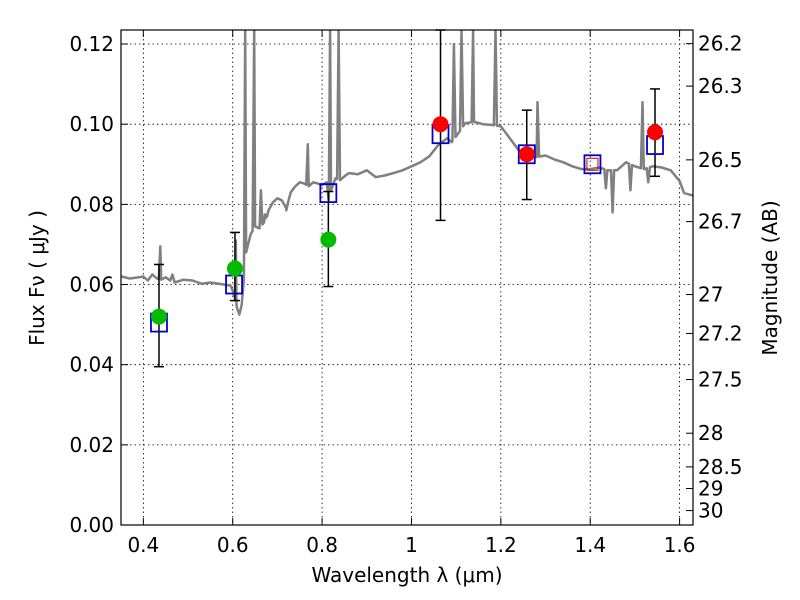 The image size is (800, 600). I want to click on right-tick-label: 27, so click(710, 295).